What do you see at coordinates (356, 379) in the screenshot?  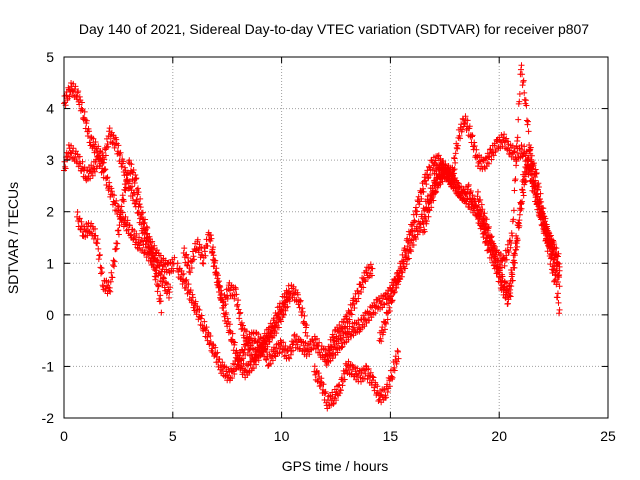 I see `data-series` at bounding box center [356, 379].